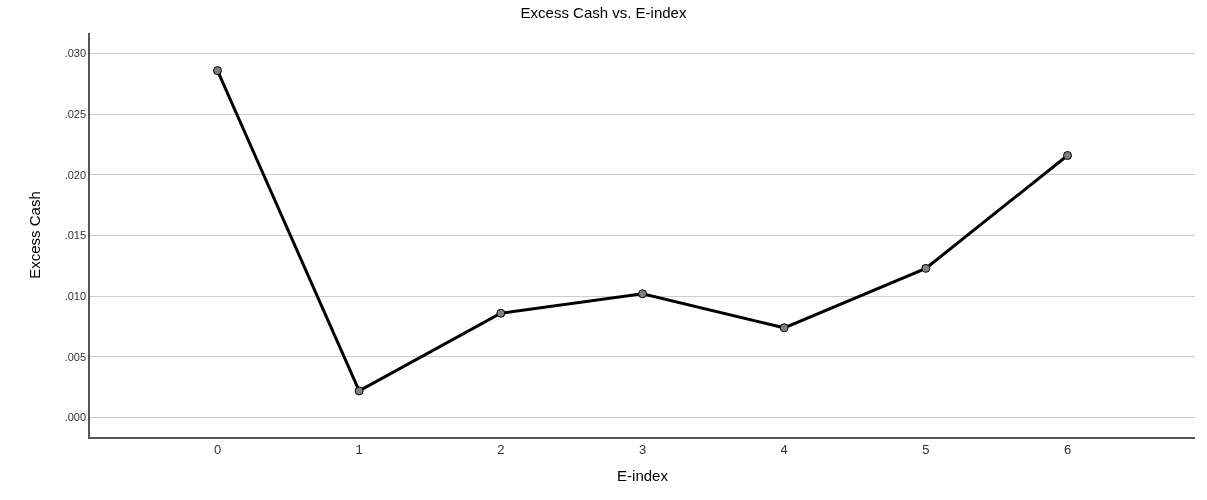 The height and width of the screenshot is (500, 1207). Describe the element at coordinates (217, 450) in the screenshot. I see `x-tick-label: 0` at that location.